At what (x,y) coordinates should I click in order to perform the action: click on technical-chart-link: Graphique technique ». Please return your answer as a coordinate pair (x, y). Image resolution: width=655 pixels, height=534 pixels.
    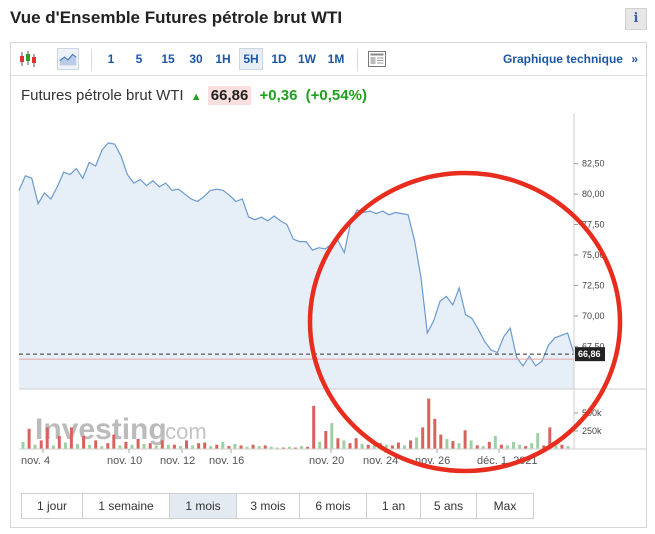
    Looking at the image, I should click on (570, 59).